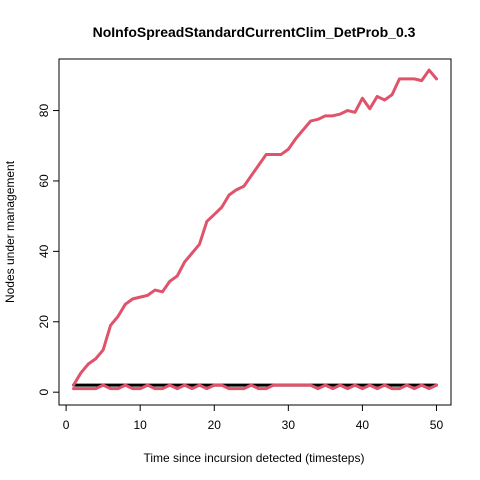  What do you see at coordinates (44, 111) in the screenshot?
I see `y-tick-label: 80` at bounding box center [44, 111].